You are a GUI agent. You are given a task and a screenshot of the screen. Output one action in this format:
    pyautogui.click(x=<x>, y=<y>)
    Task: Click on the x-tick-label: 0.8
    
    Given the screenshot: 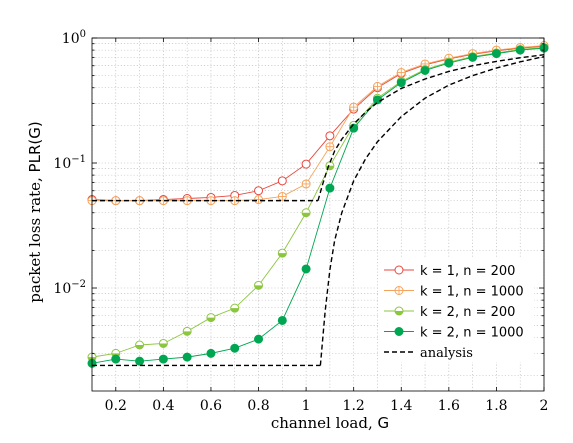 What is the action you would take?
    pyautogui.click(x=258, y=406)
    